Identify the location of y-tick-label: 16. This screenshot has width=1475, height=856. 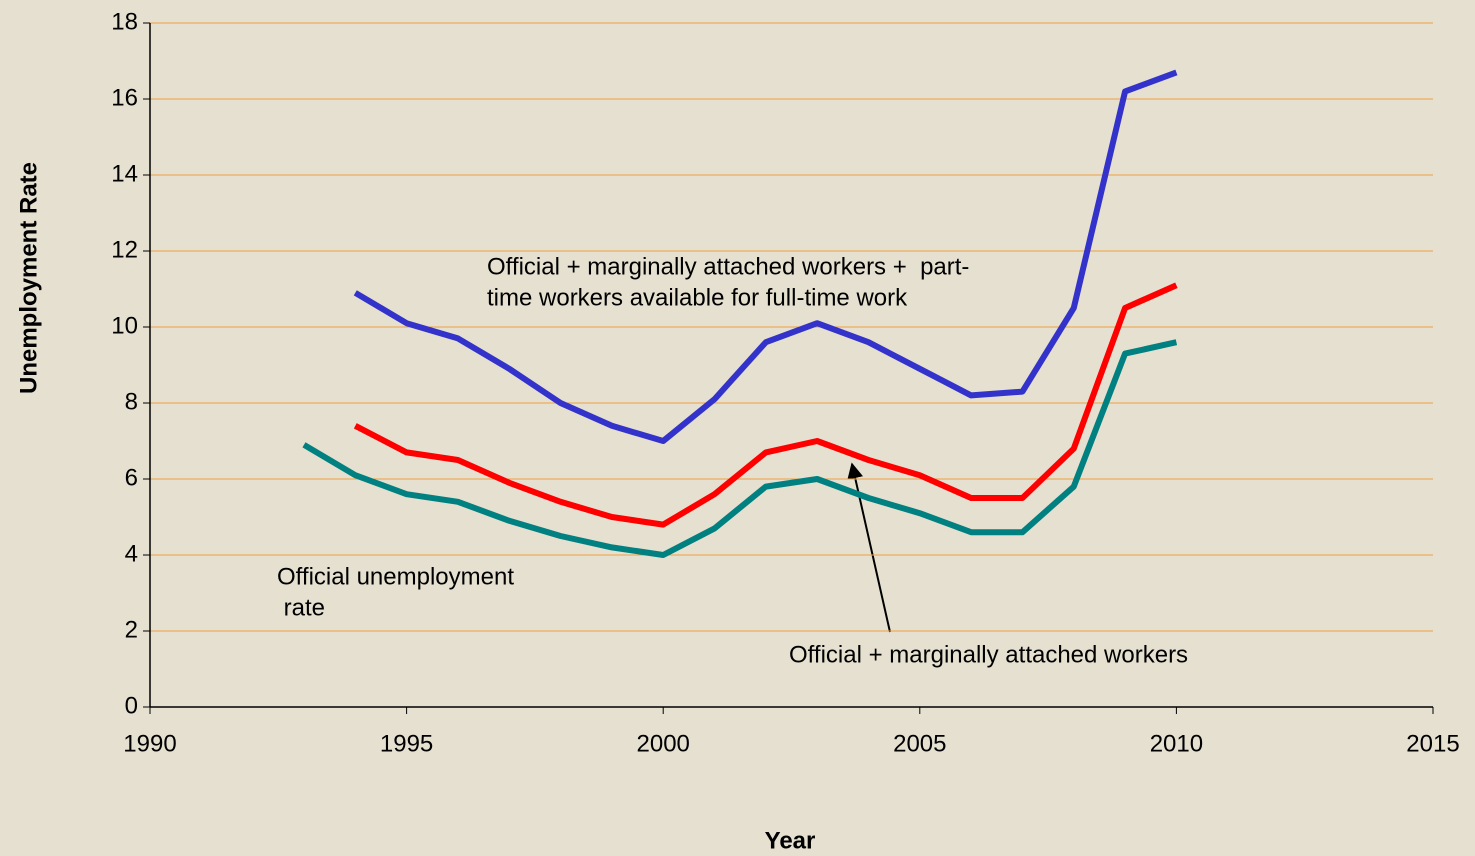
(124, 97).